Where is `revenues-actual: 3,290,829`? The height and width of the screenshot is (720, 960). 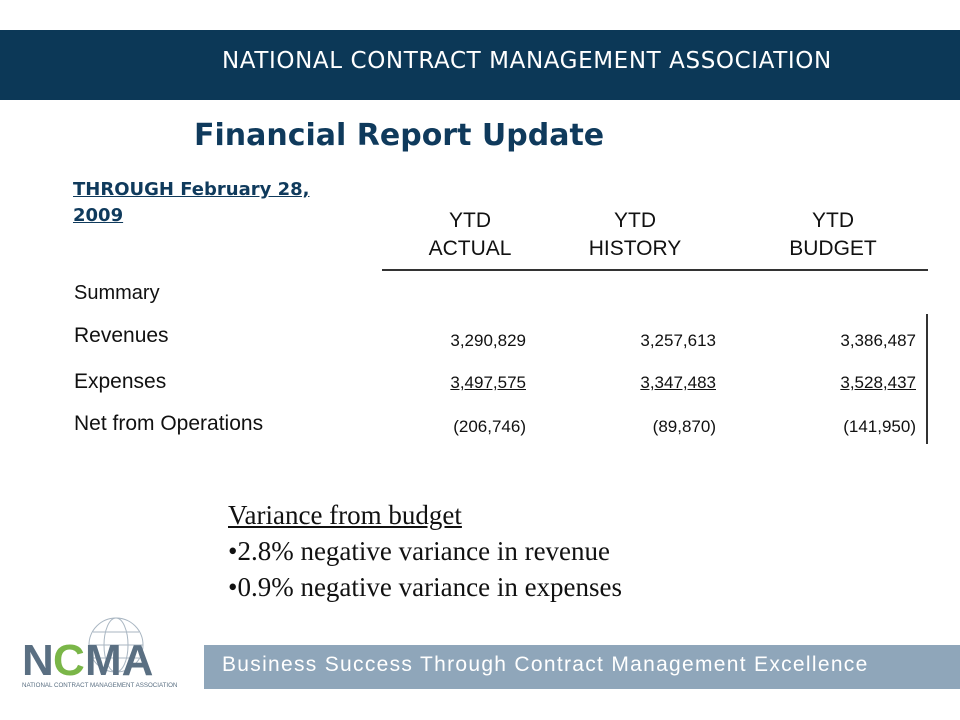 revenues-actual: 3,290,829 is located at coordinates (488, 340).